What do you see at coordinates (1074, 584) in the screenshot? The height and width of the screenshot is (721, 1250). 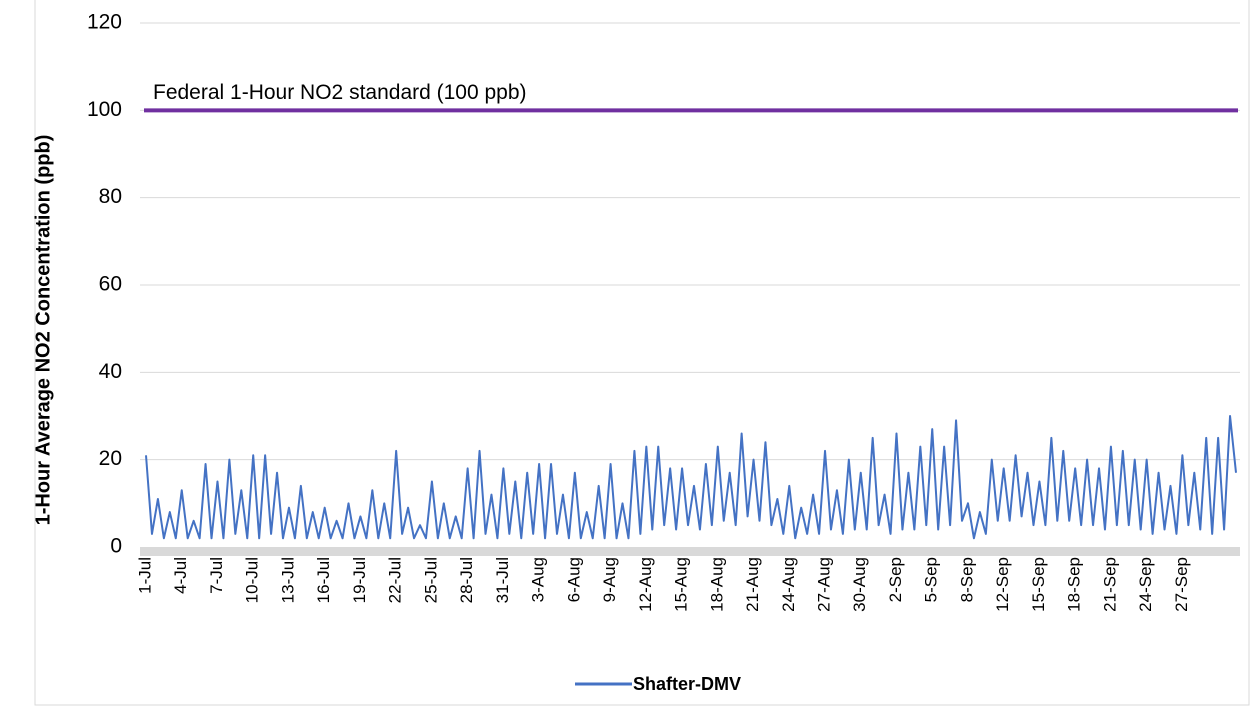 I see `x-tick-label: 18-Sep` at bounding box center [1074, 584].